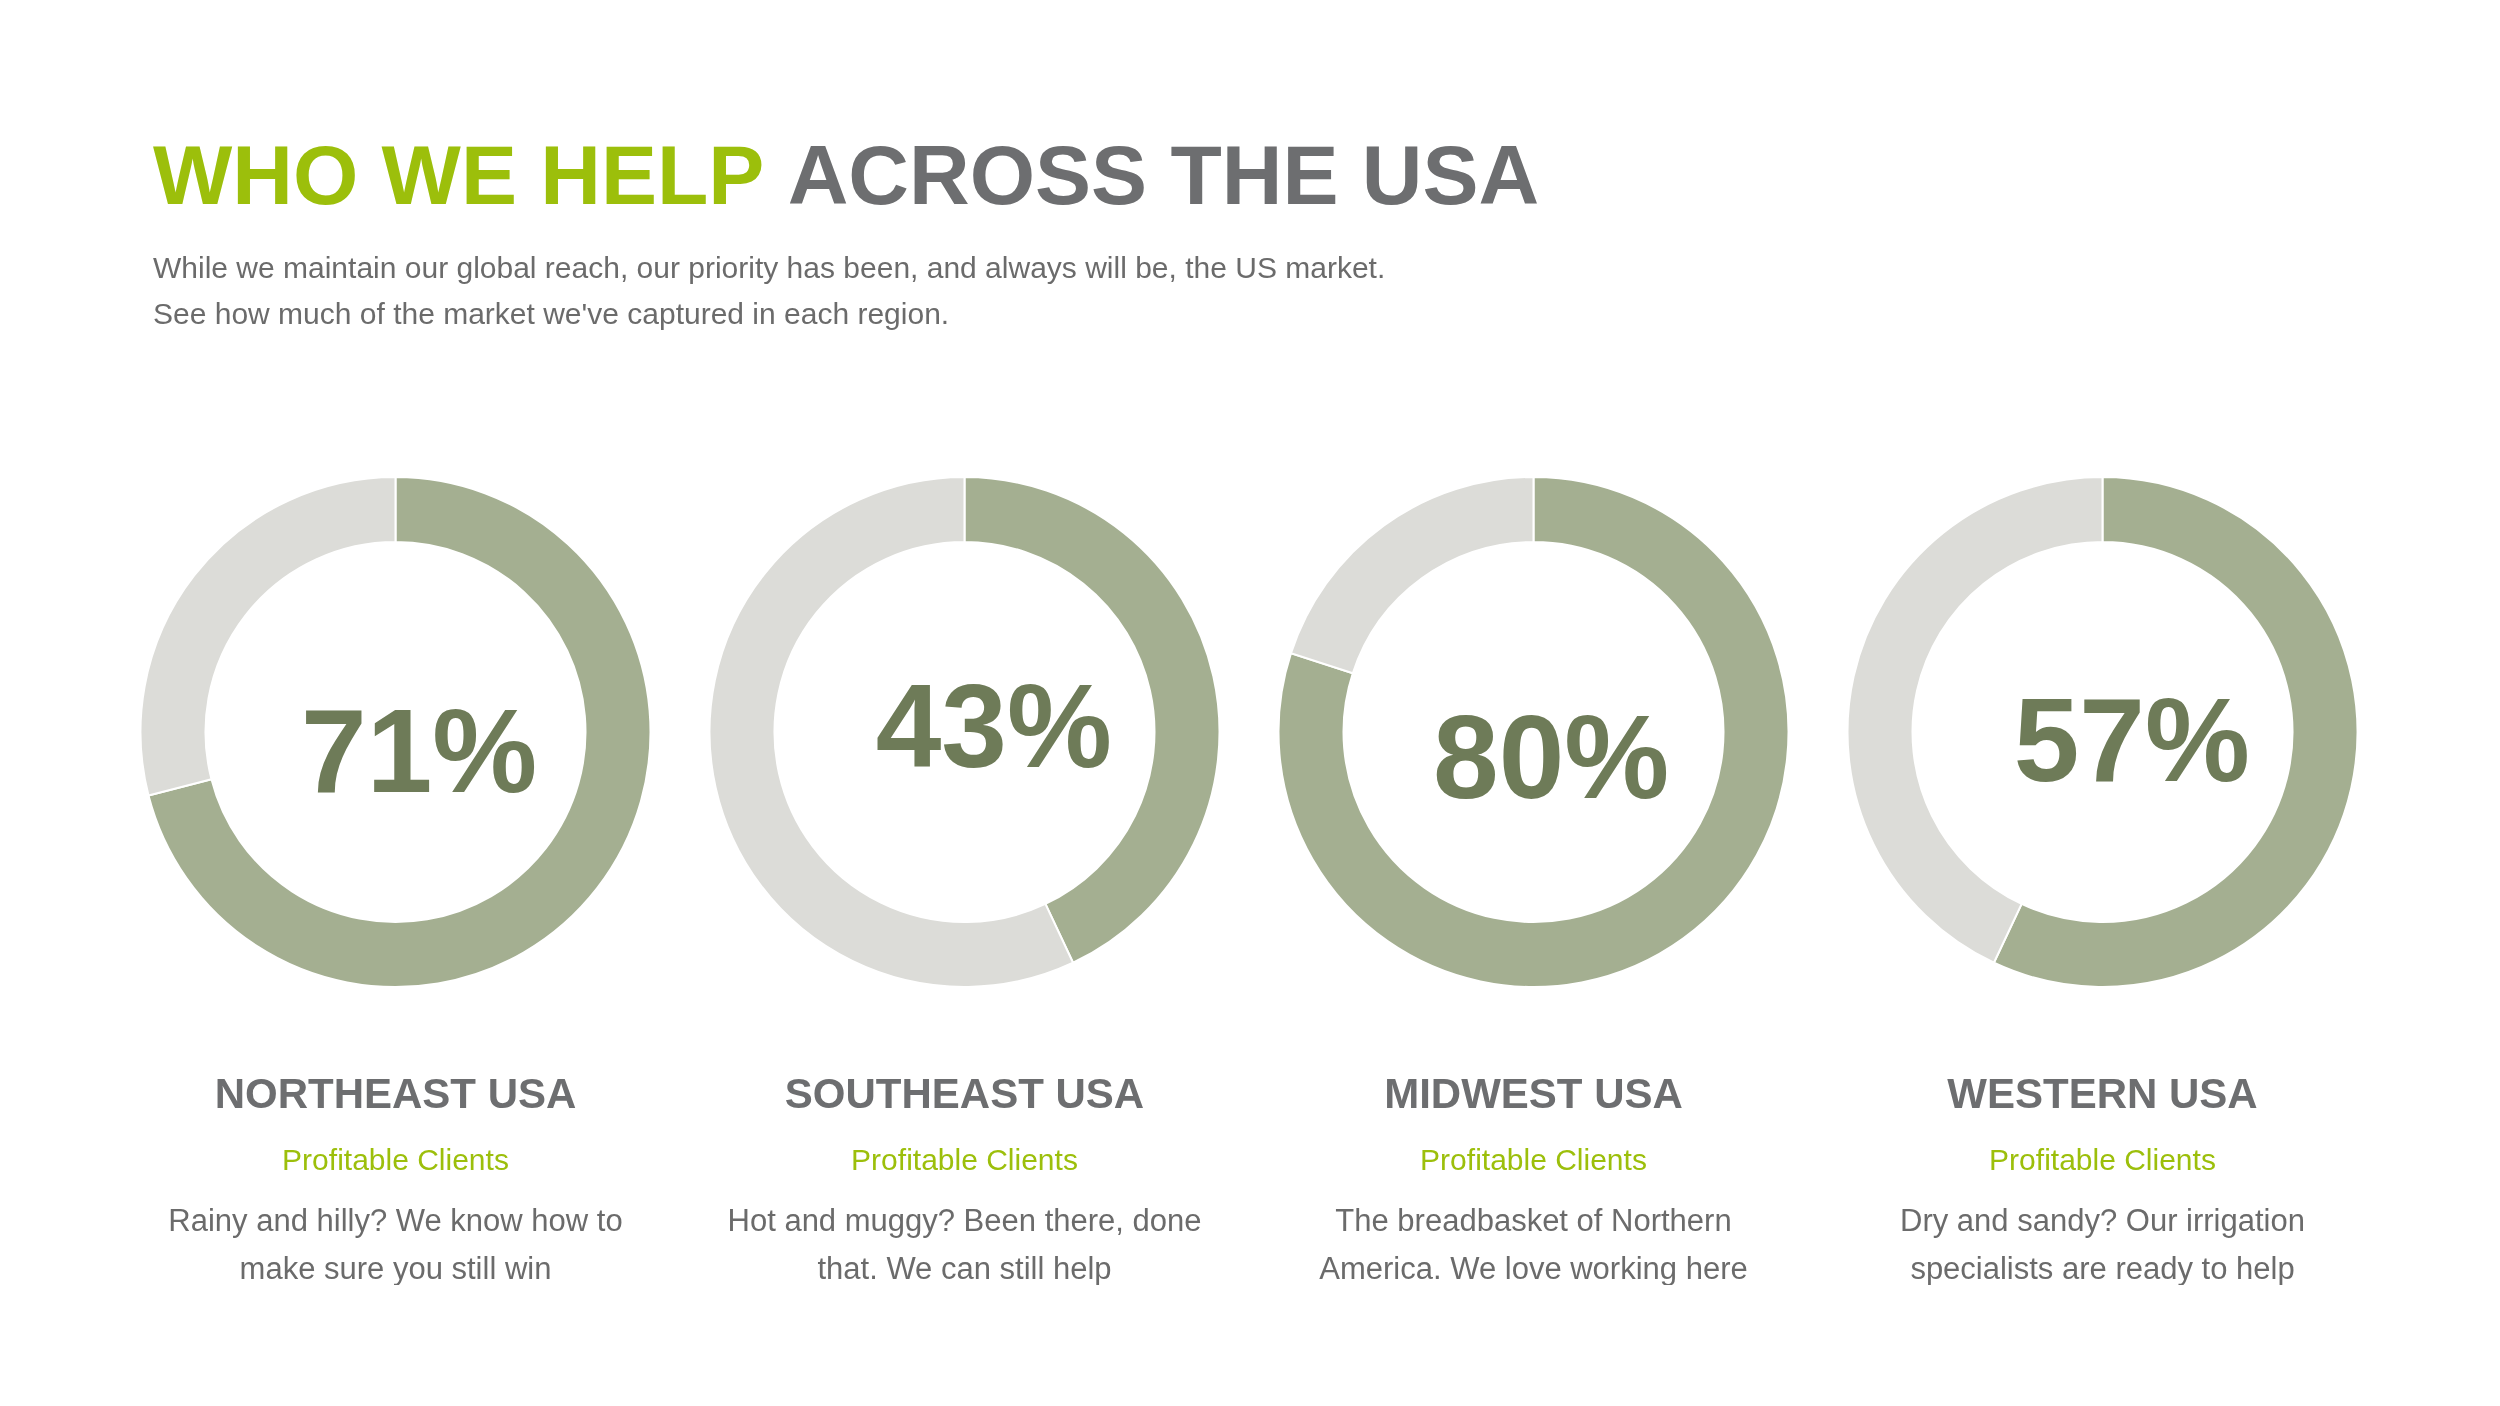 This screenshot has height=1406, width=2500. Describe the element at coordinates (395, 1093) in the screenshot. I see `text: NORTHEAST USA` at that location.